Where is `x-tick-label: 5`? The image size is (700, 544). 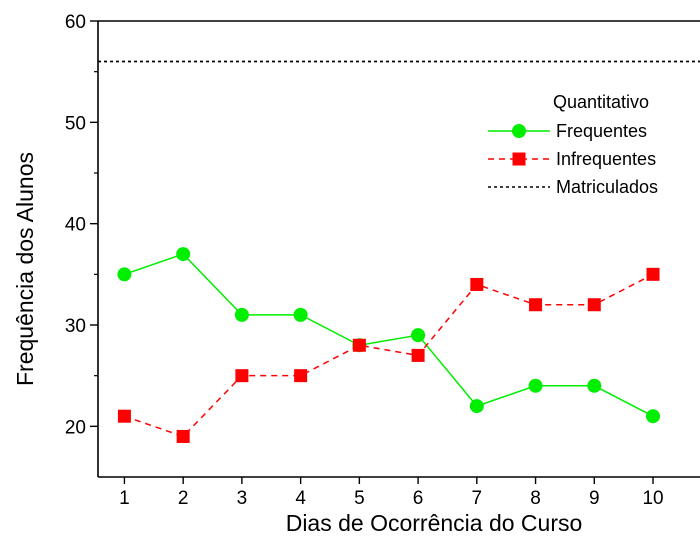
x-tick-label: 5 is located at coordinates (359, 498).